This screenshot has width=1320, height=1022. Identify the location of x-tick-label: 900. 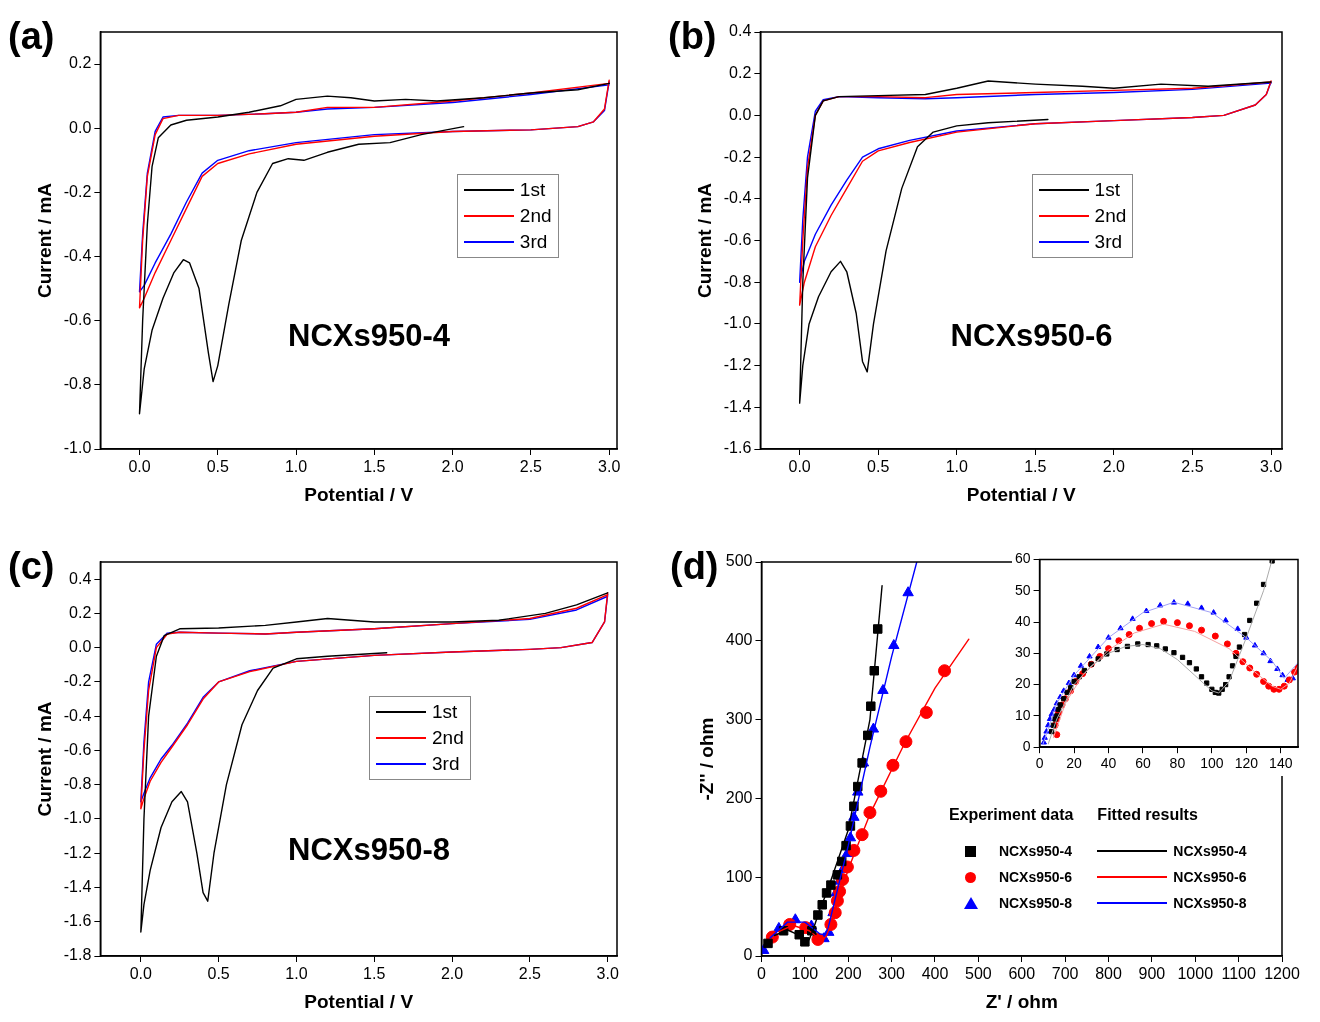
(1152, 974).